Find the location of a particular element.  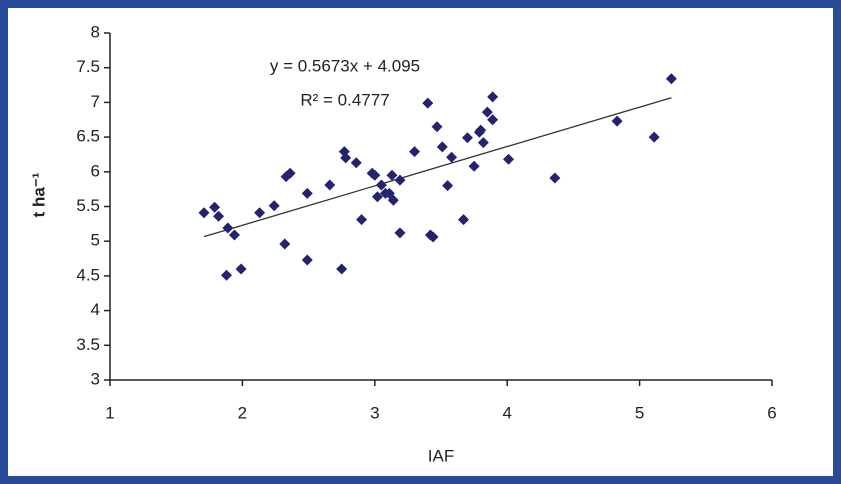

y-tick-label: 5.5 is located at coordinates (88, 205).